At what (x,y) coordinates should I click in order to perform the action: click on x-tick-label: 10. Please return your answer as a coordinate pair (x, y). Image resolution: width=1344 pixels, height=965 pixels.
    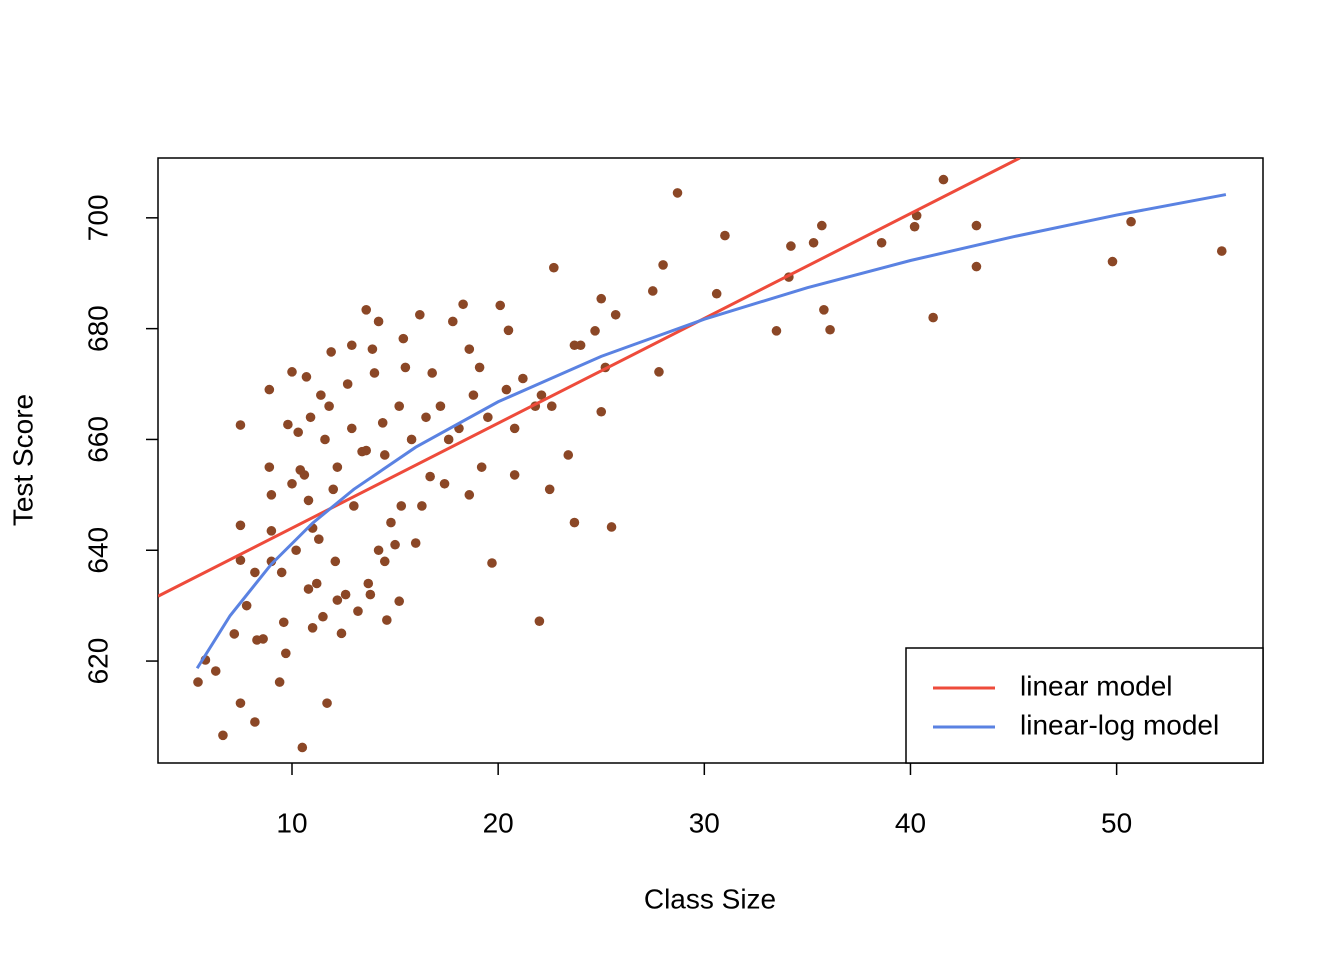
    Looking at the image, I should click on (291, 822).